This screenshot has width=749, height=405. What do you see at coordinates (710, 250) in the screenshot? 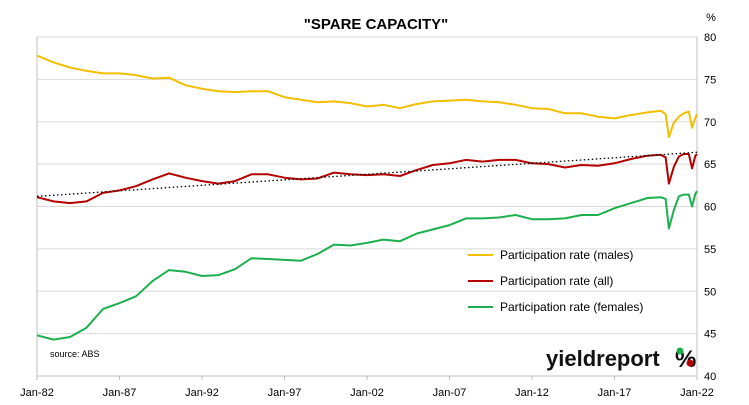
I see `y-tick-label: 55` at bounding box center [710, 250].